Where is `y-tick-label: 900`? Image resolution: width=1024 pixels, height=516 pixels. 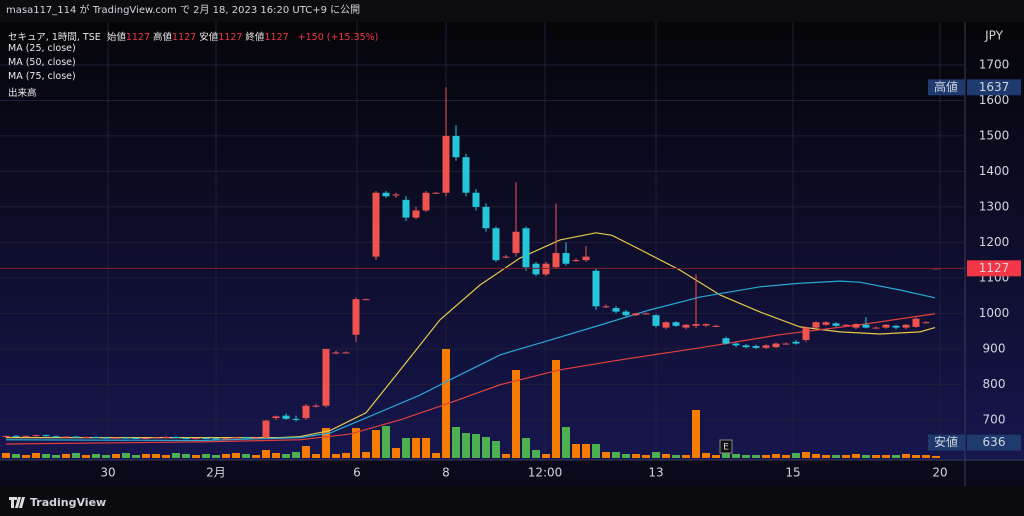 y-tick-label: 900 is located at coordinates (994, 348).